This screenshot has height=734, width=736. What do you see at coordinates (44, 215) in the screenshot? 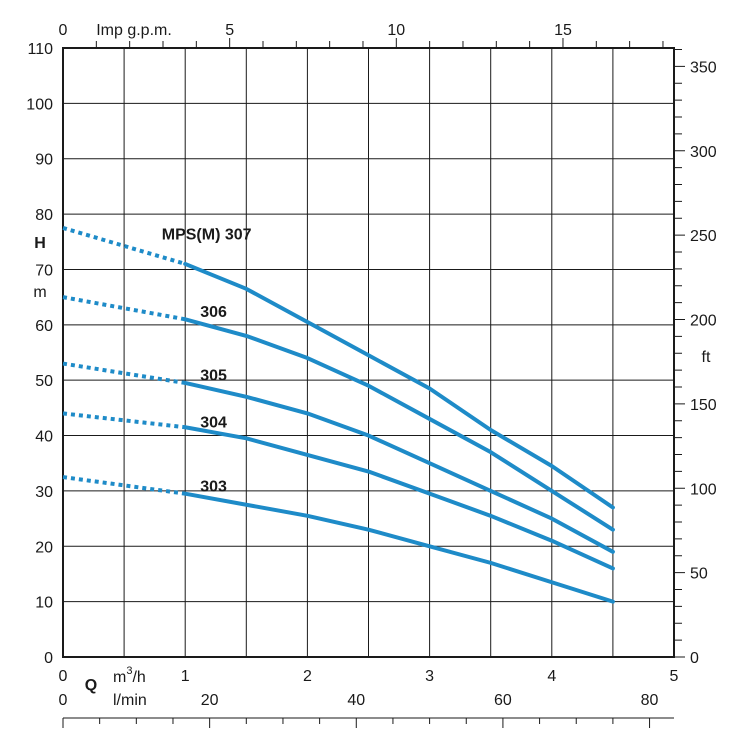
I see `y-tick-label: 80` at bounding box center [44, 215].